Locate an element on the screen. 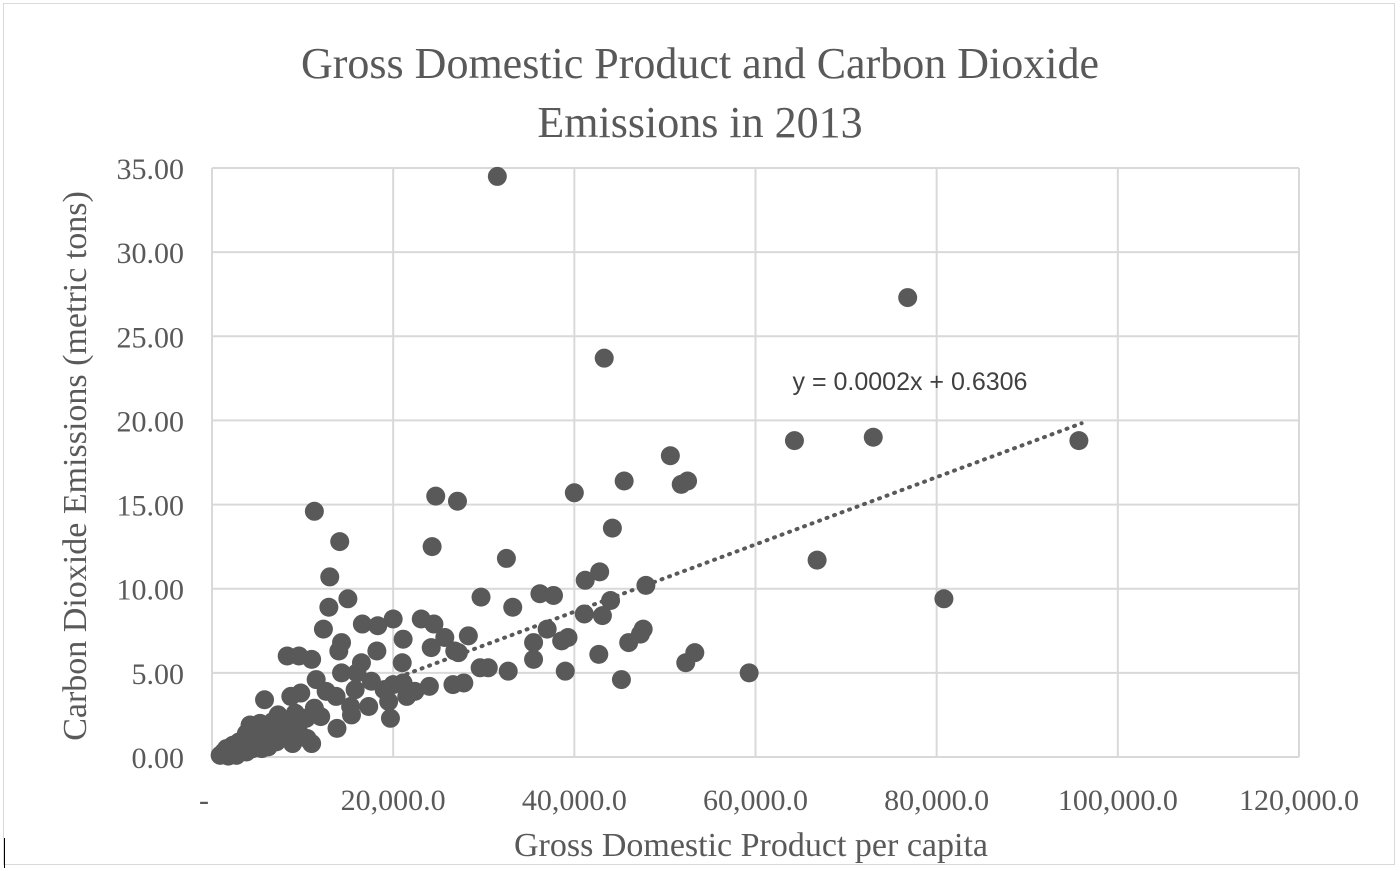 The height and width of the screenshot is (871, 1400). x-axis-label: Gross Domestic Product per capita is located at coordinates (751, 845).